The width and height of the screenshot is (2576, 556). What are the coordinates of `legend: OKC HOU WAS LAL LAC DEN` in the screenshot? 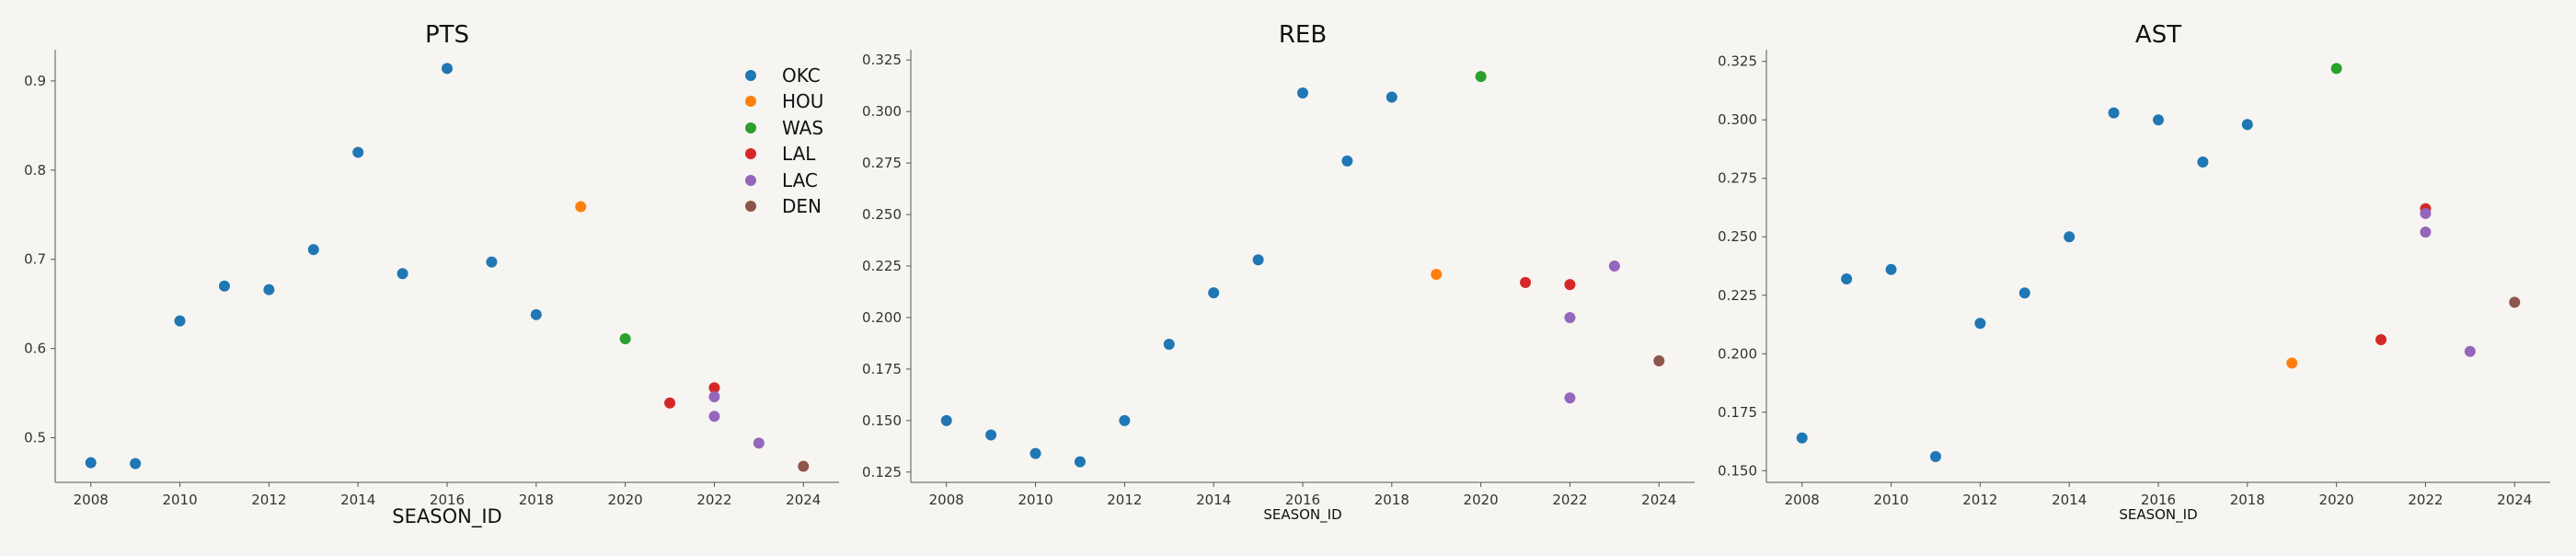 It's located at (784, 140).